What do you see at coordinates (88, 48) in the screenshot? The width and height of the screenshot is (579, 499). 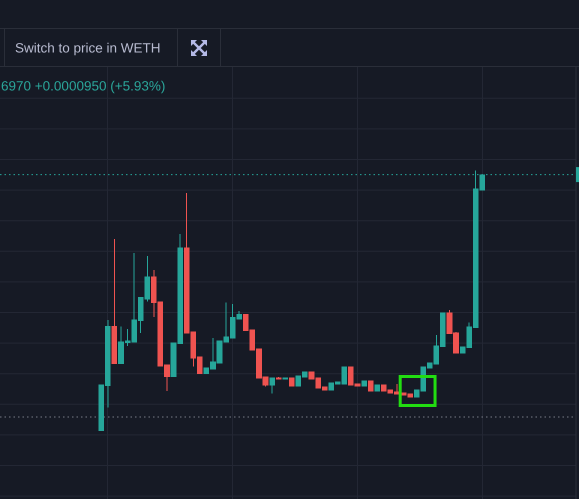 I see `text: Switch to price in WETH` at bounding box center [88, 48].